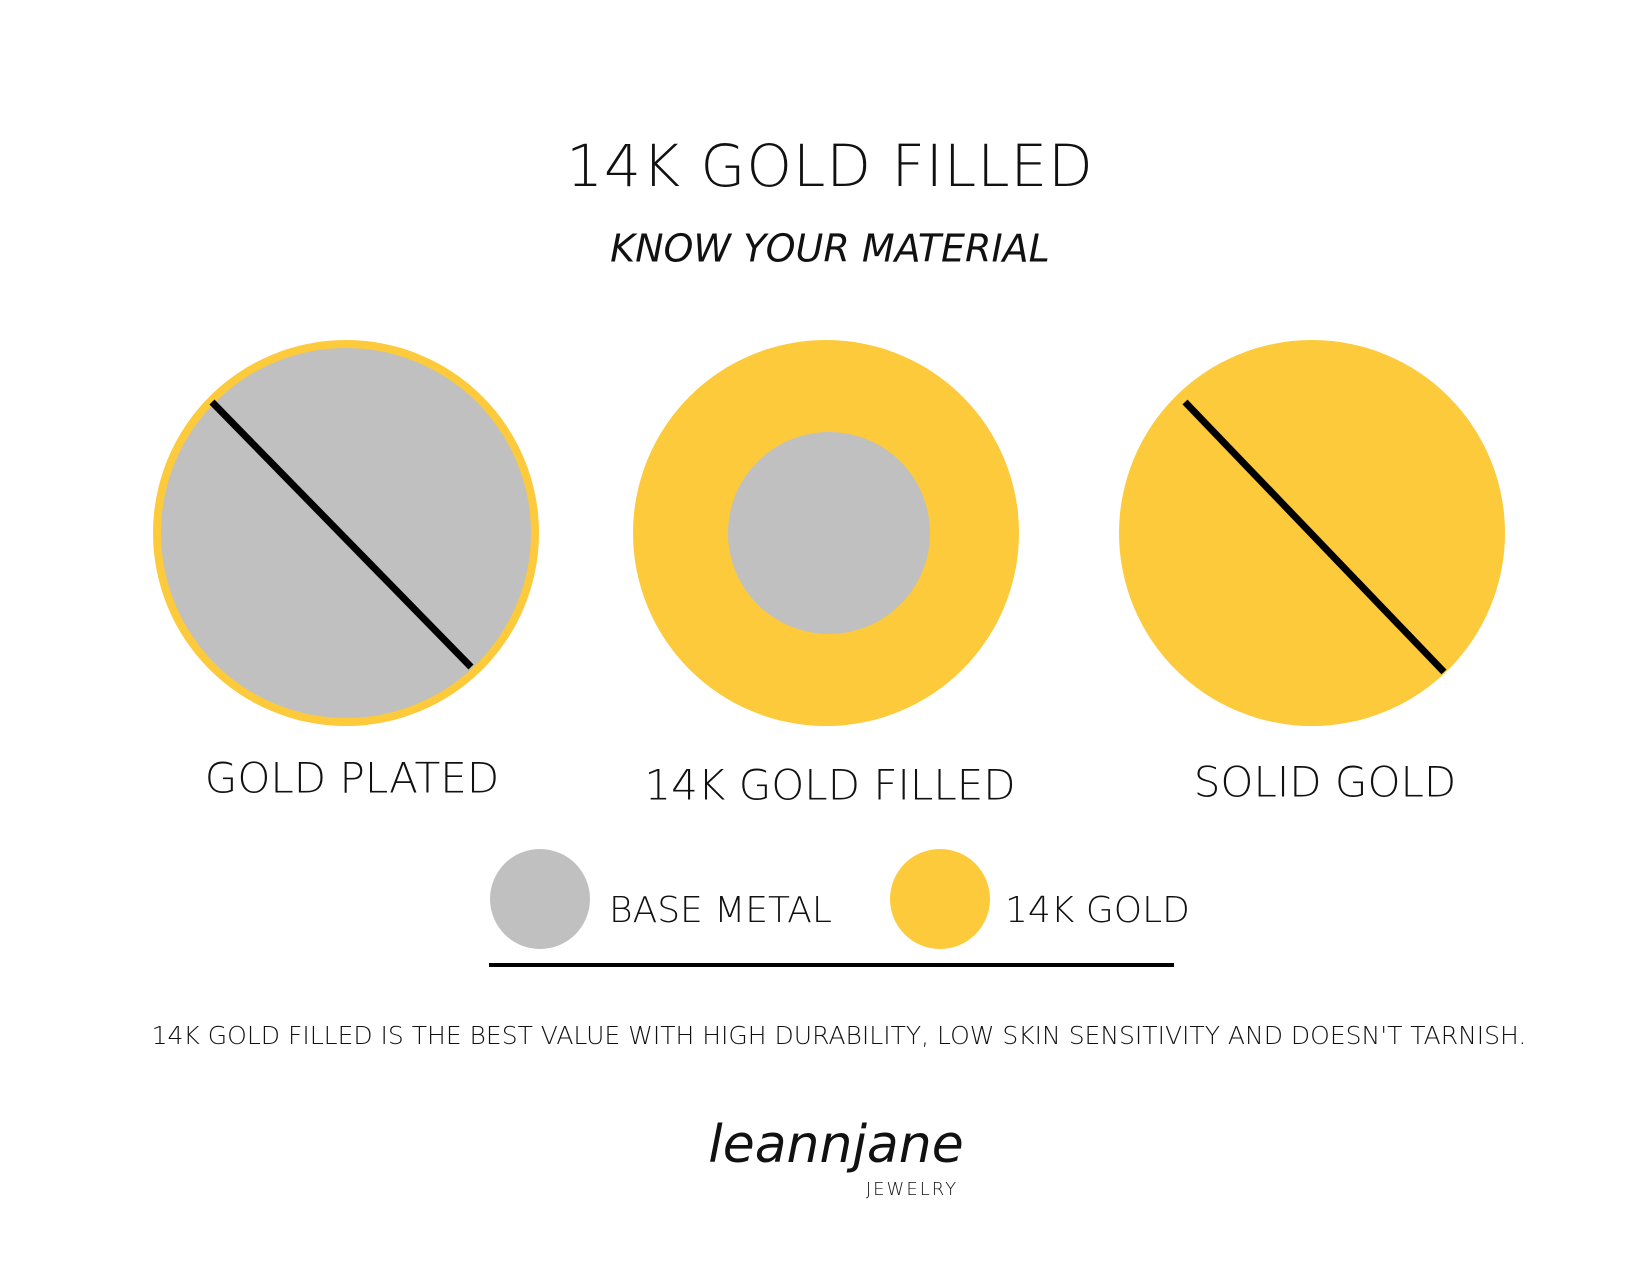  What do you see at coordinates (912, 1189) in the screenshot?
I see `logo-tagline: JEWELRY` at bounding box center [912, 1189].